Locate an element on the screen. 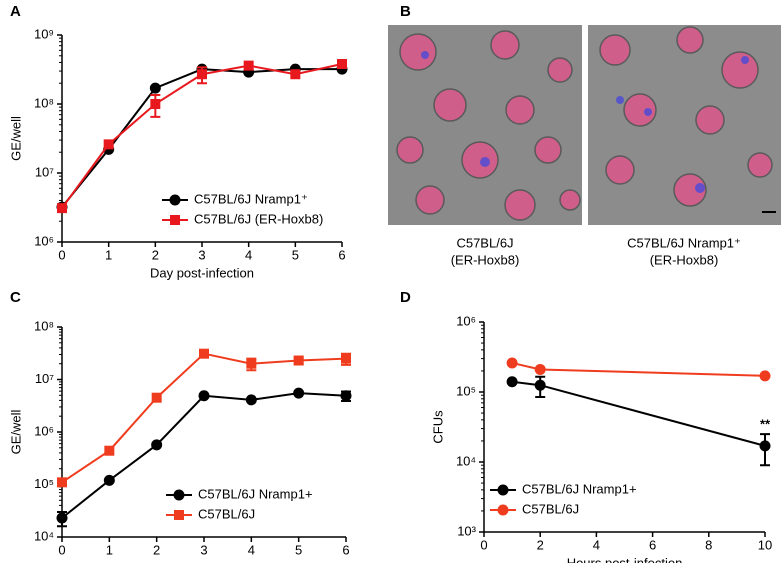 This screenshot has height=563, width=784. y-axis-label: CFUs is located at coordinates (437, 427).